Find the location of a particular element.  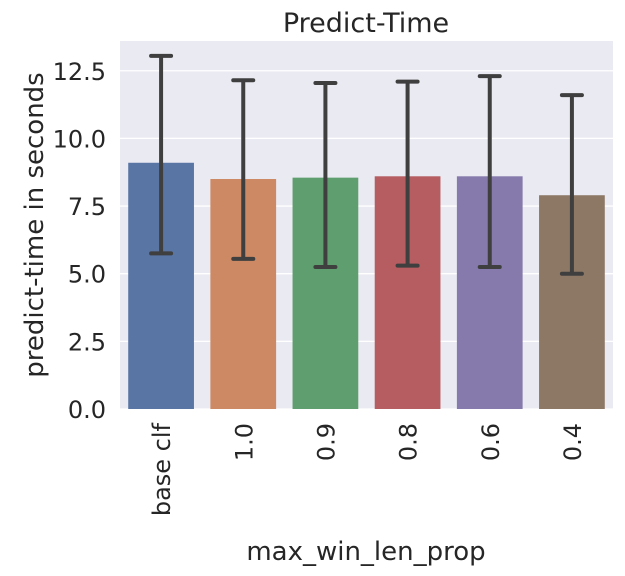

y-tick-label: 10.0 is located at coordinates (79, 139).